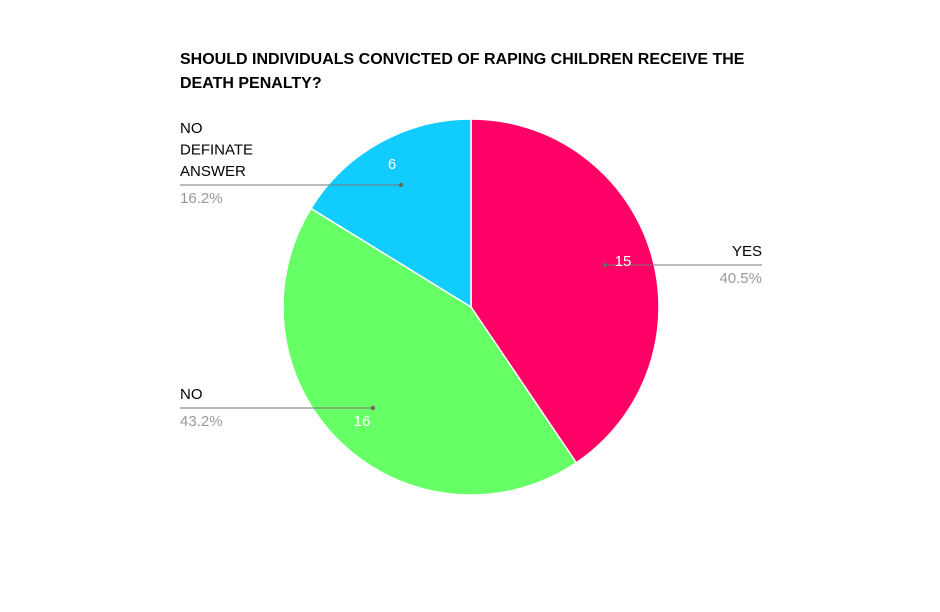 Image resolution: width=940 pixels, height=612 pixels. I want to click on value-label: 6, so click(392, 164).